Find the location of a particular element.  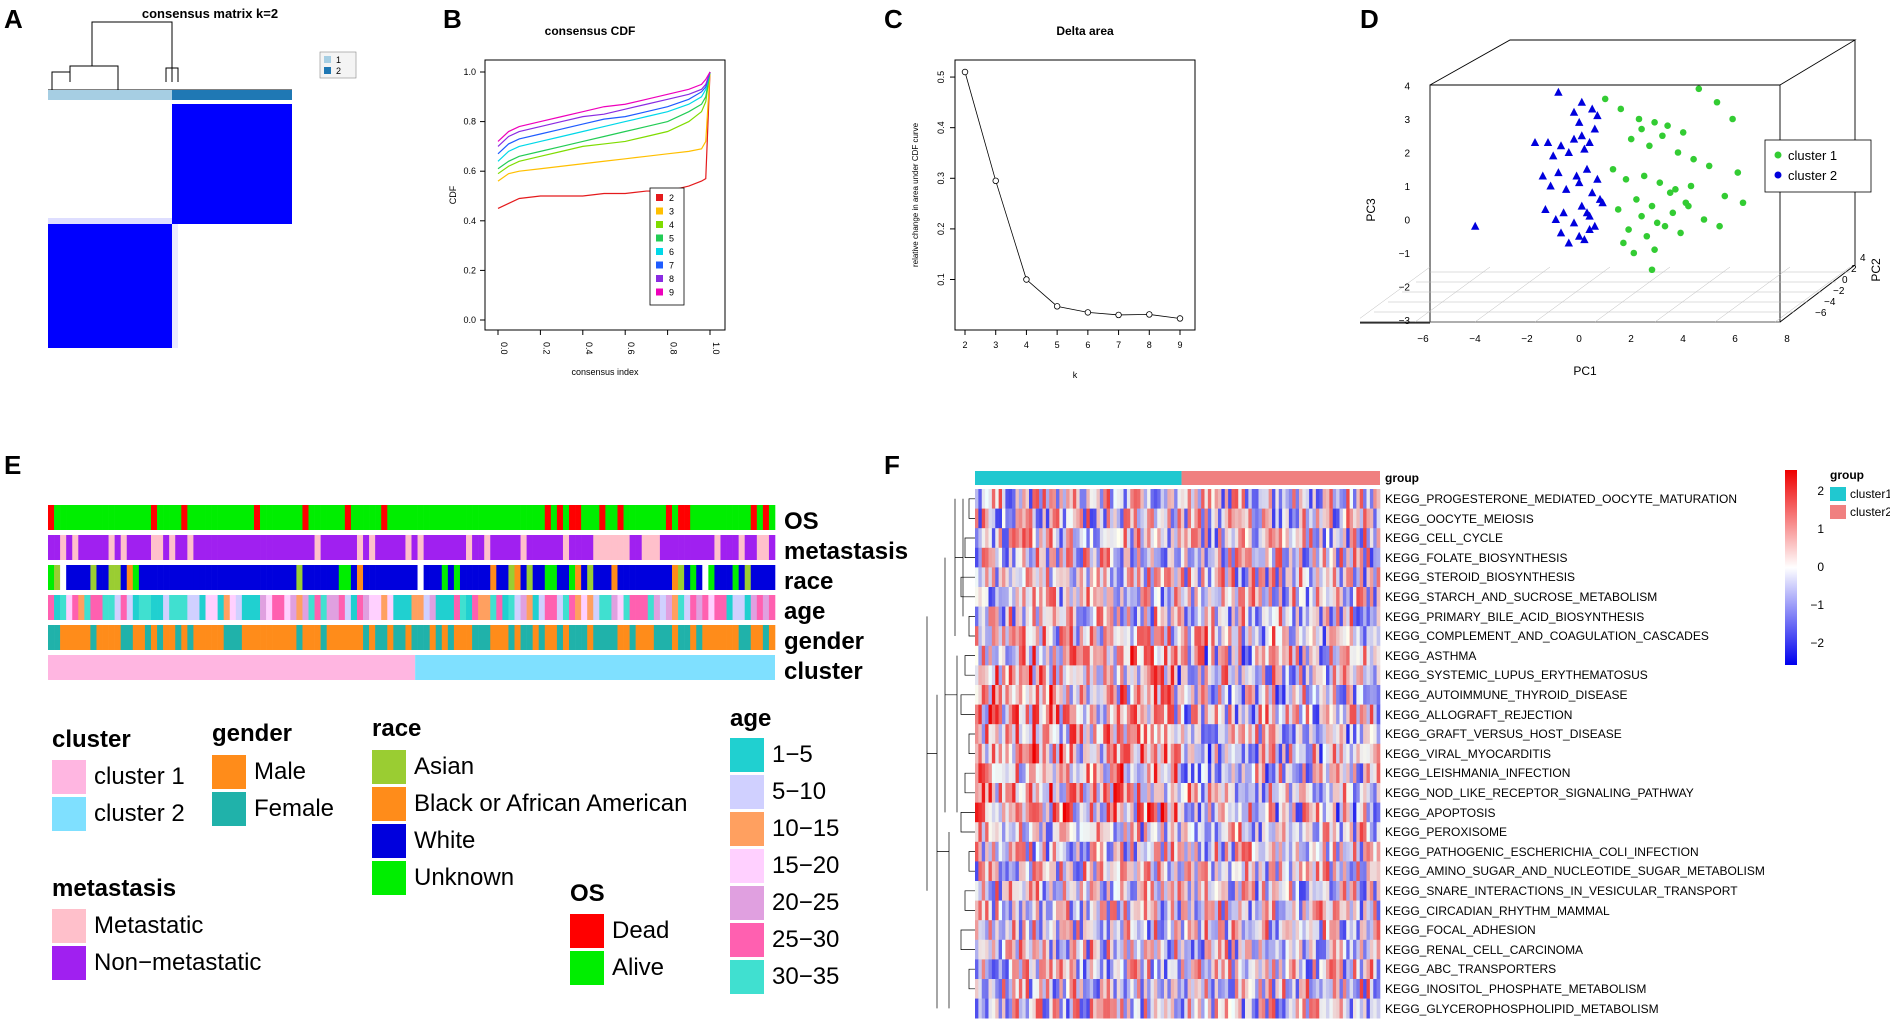

pca-legend-label-2: cluster 2 is located at coordinates (1812, 175).